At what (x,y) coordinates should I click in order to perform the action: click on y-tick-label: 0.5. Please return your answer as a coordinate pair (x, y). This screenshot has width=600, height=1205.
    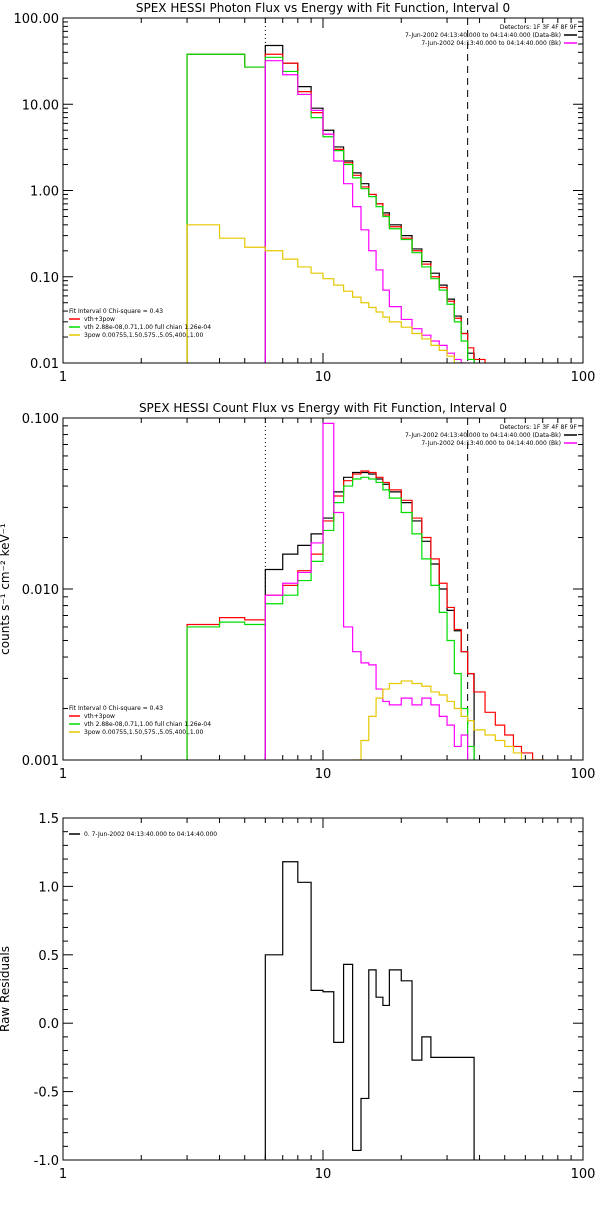
    Looking at the image, I should click on (48, 956).